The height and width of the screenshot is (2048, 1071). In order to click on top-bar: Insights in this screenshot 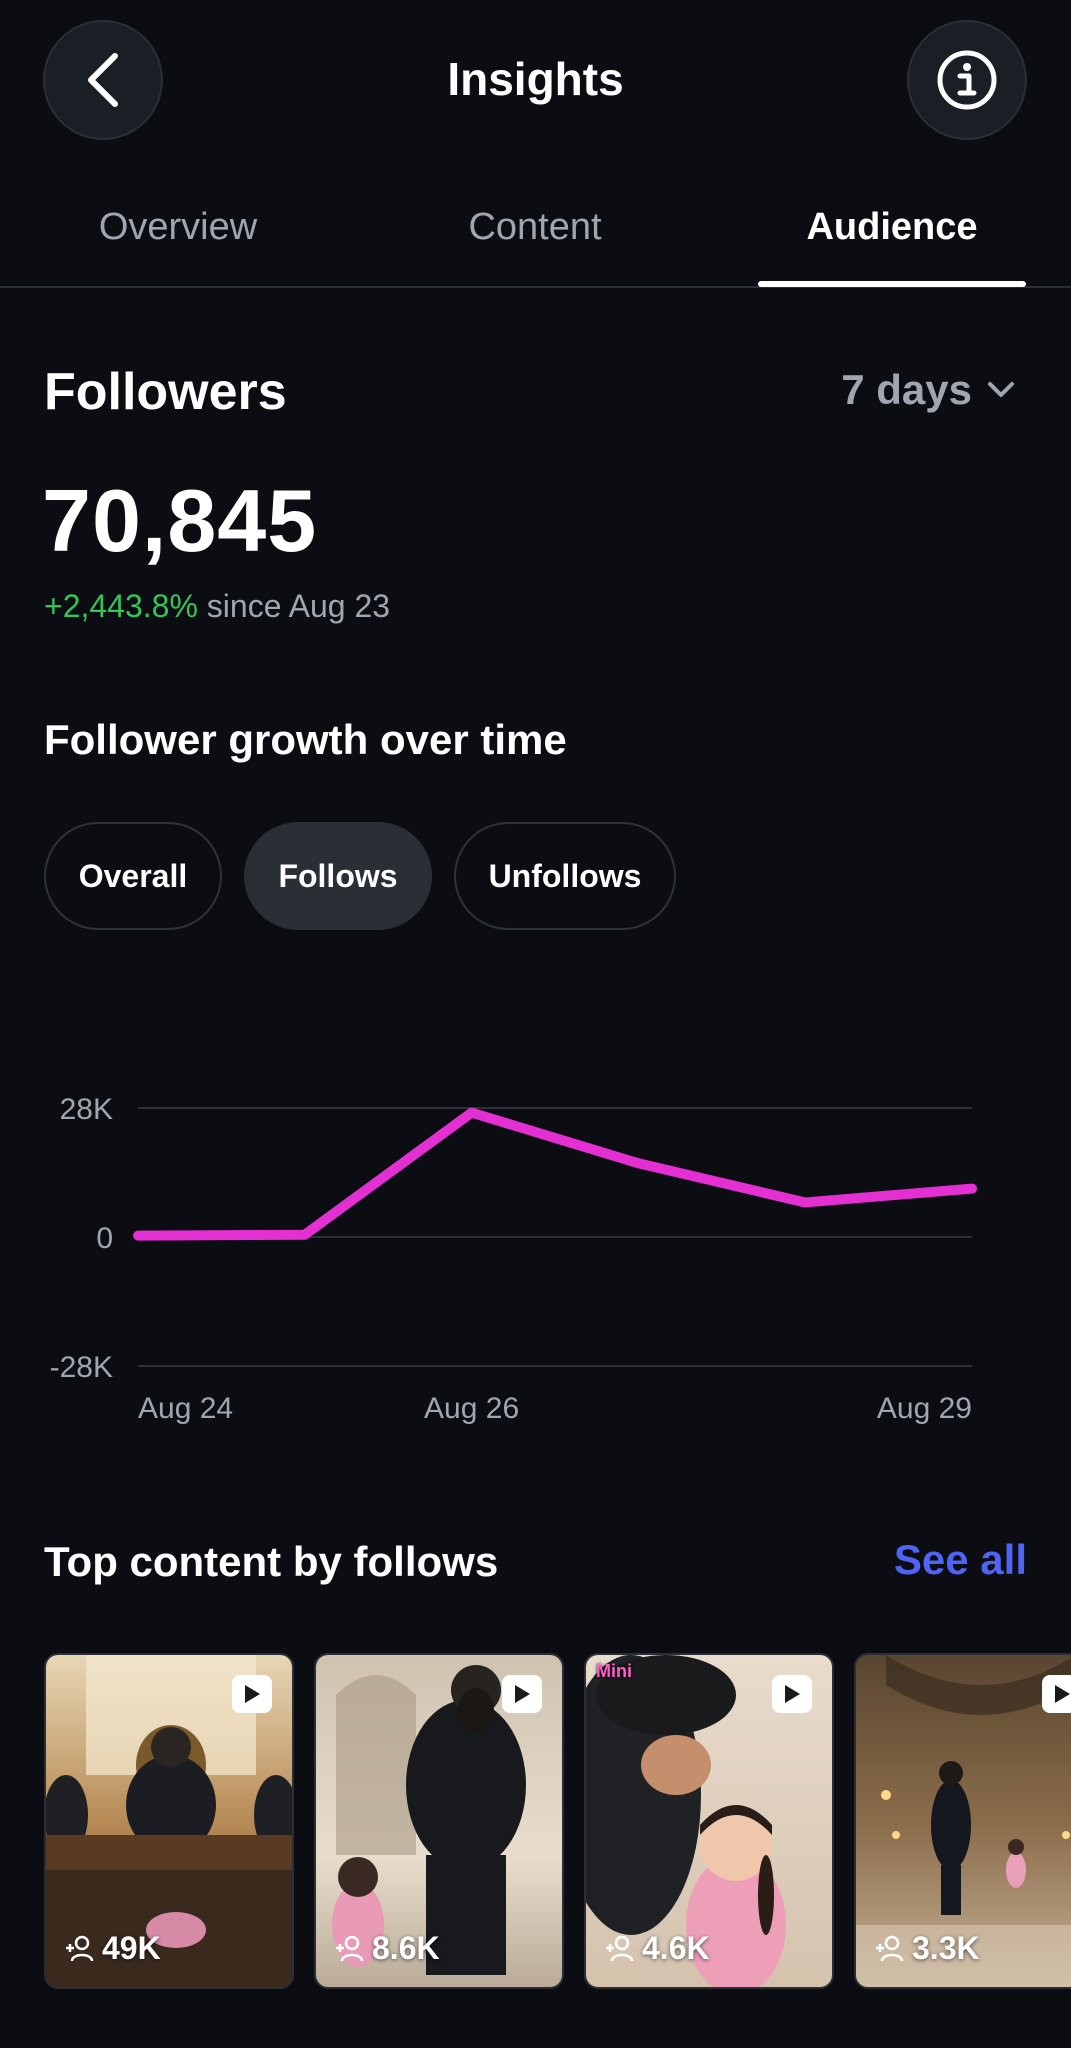, I will do `click(535, 80)`.